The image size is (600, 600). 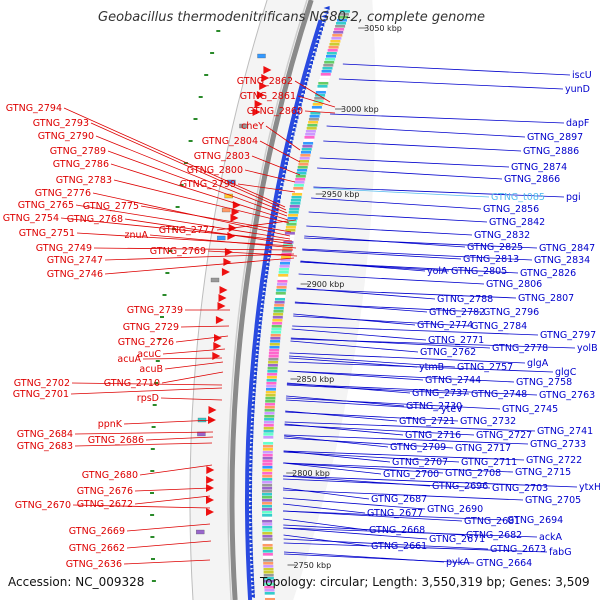 I want to click on gene-label-right: GTNG_2757, so click(x=485, y=367).